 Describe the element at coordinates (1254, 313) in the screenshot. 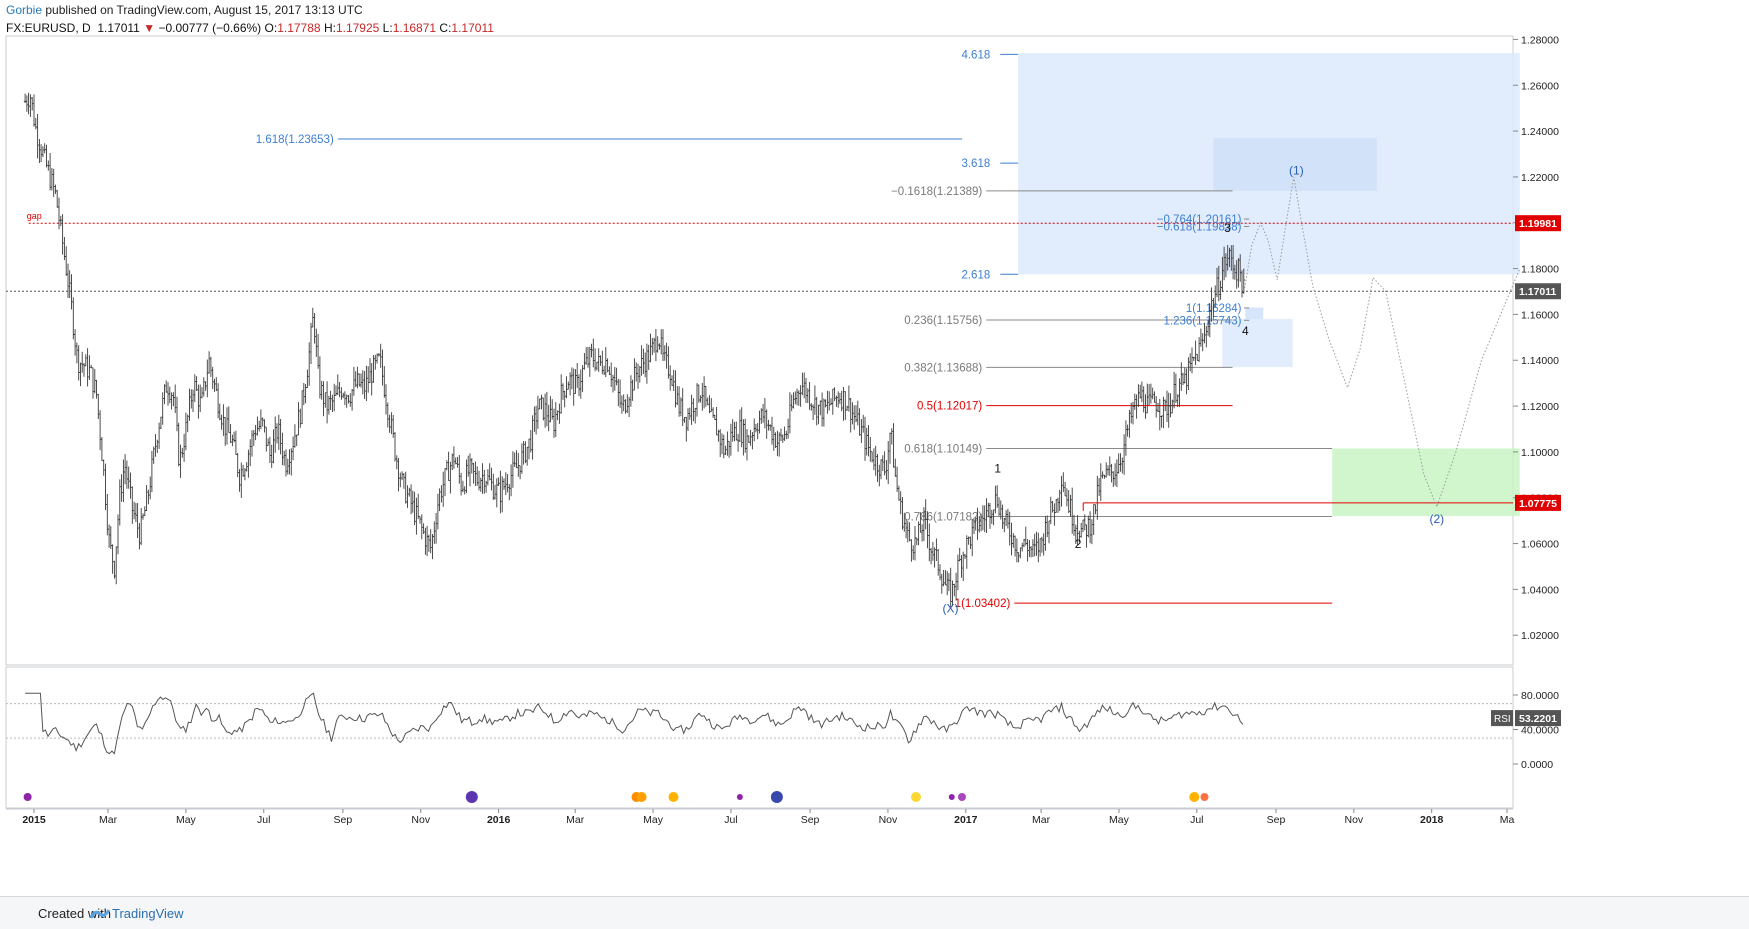

I see `zone-box-wave4-small` at that location.